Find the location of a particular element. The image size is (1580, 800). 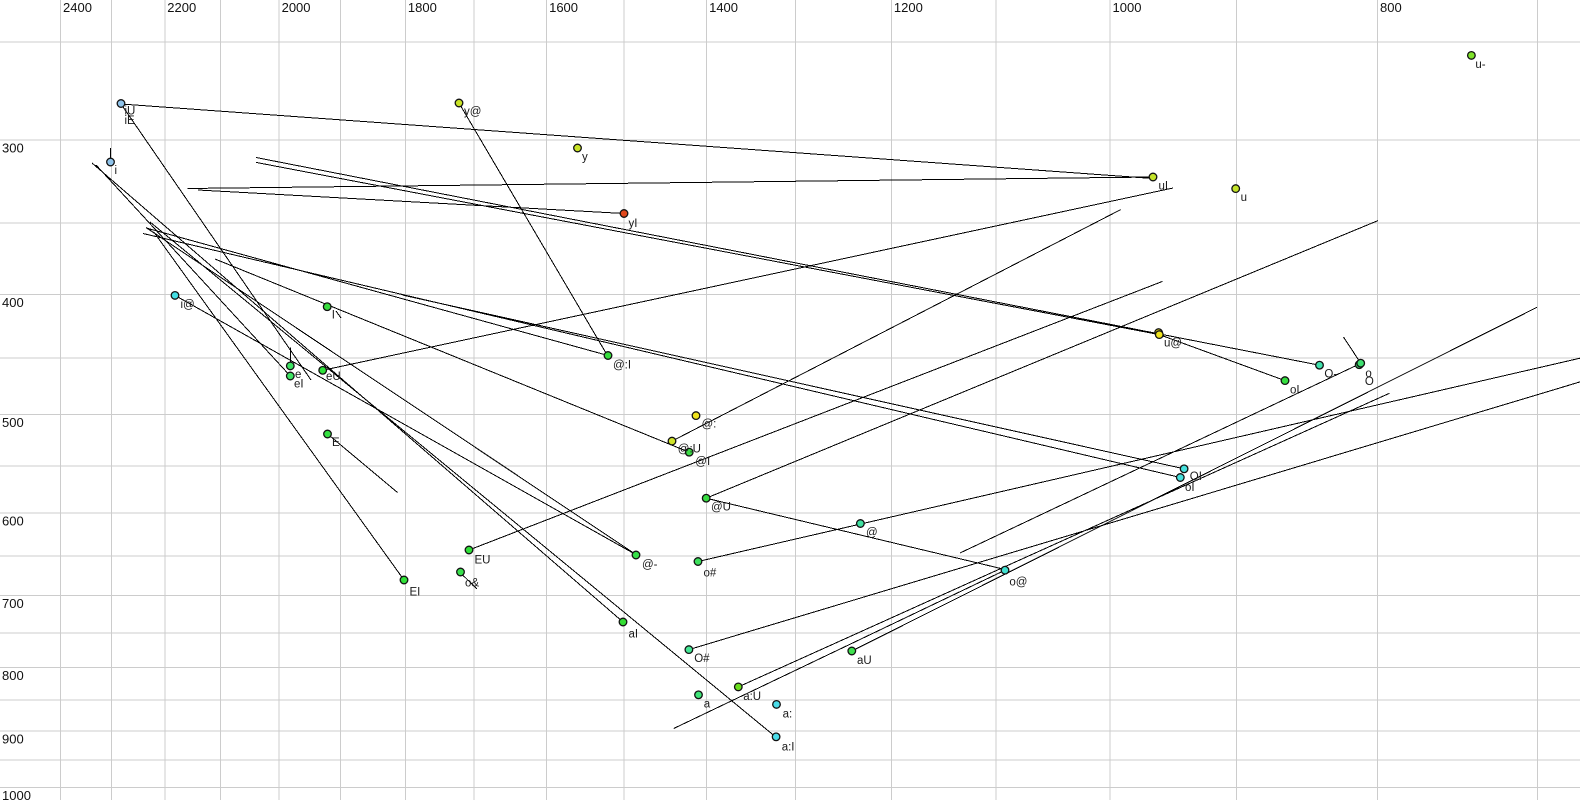

svg-text: eI is located at coordinates (299, 385).